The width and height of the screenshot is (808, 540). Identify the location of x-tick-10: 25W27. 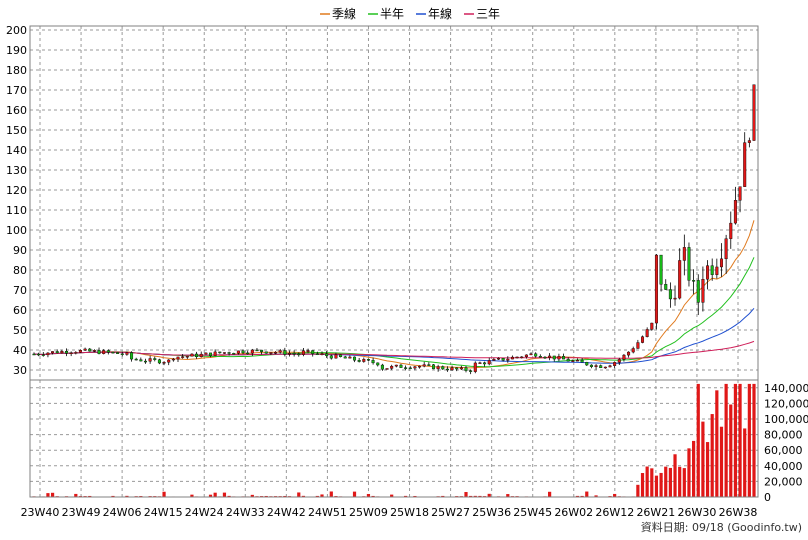
(450, 512).